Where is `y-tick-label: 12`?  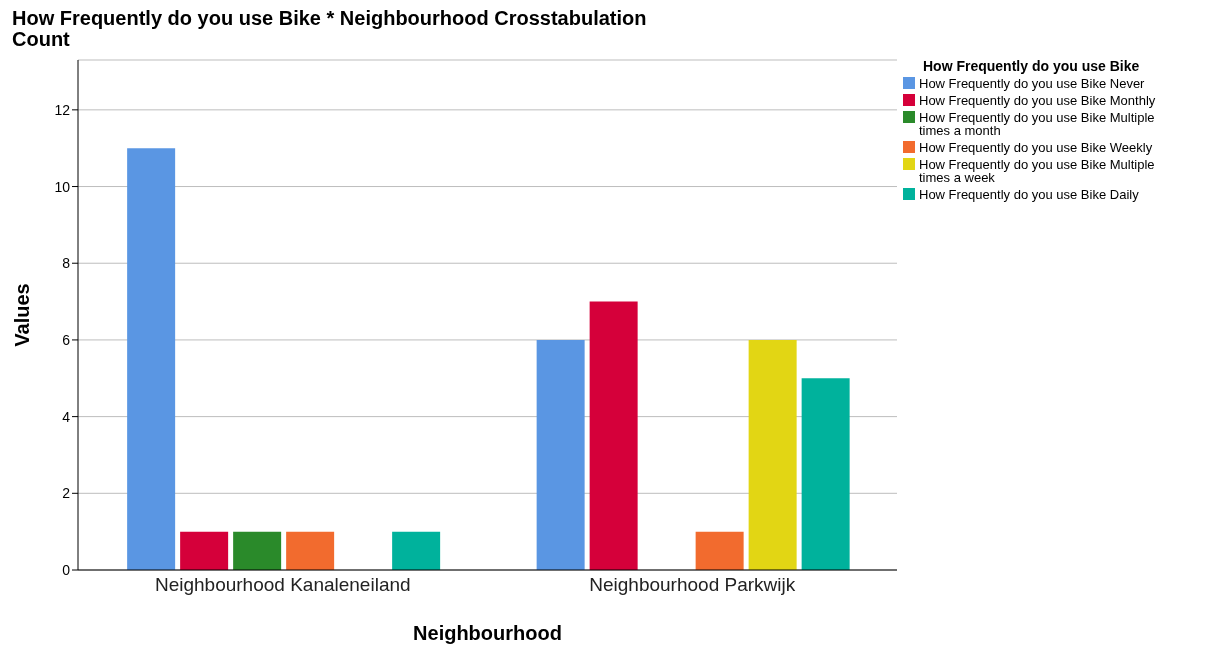 y-tick-label: 12 is located at coordinates (62, 109).